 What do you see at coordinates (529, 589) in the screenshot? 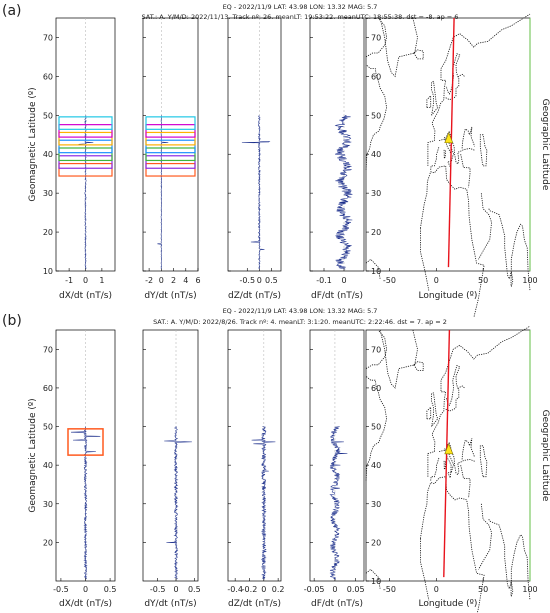
I see `map-x-tick-label: 100` at bounding box center [529, 589].